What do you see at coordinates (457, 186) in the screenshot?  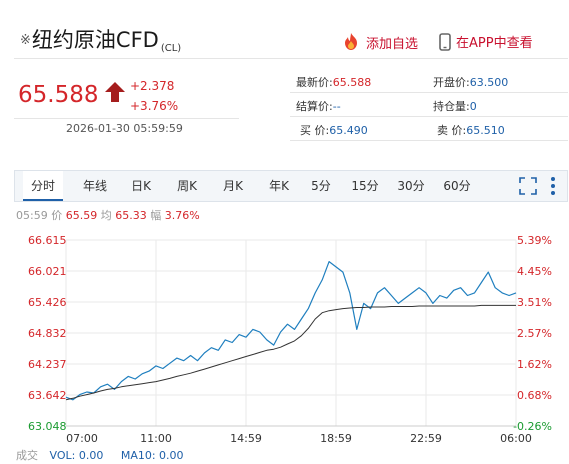 I see `tab-9: 60分` at bounding box center [457, 186].